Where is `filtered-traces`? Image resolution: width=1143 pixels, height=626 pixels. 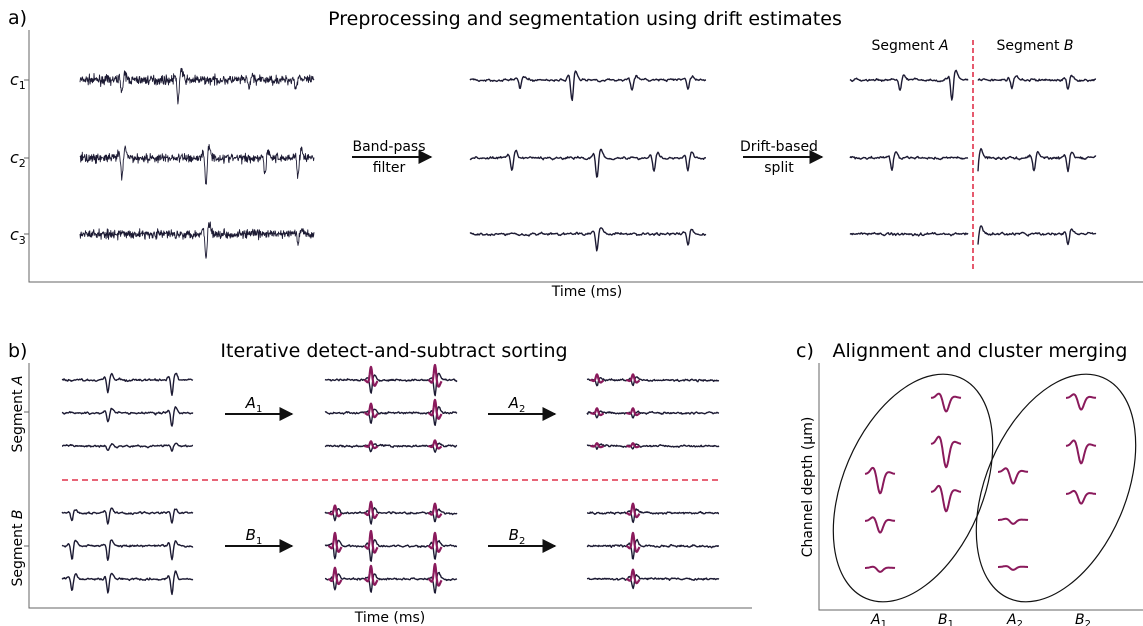 filtered-traces is located at coordinates (588, 161).